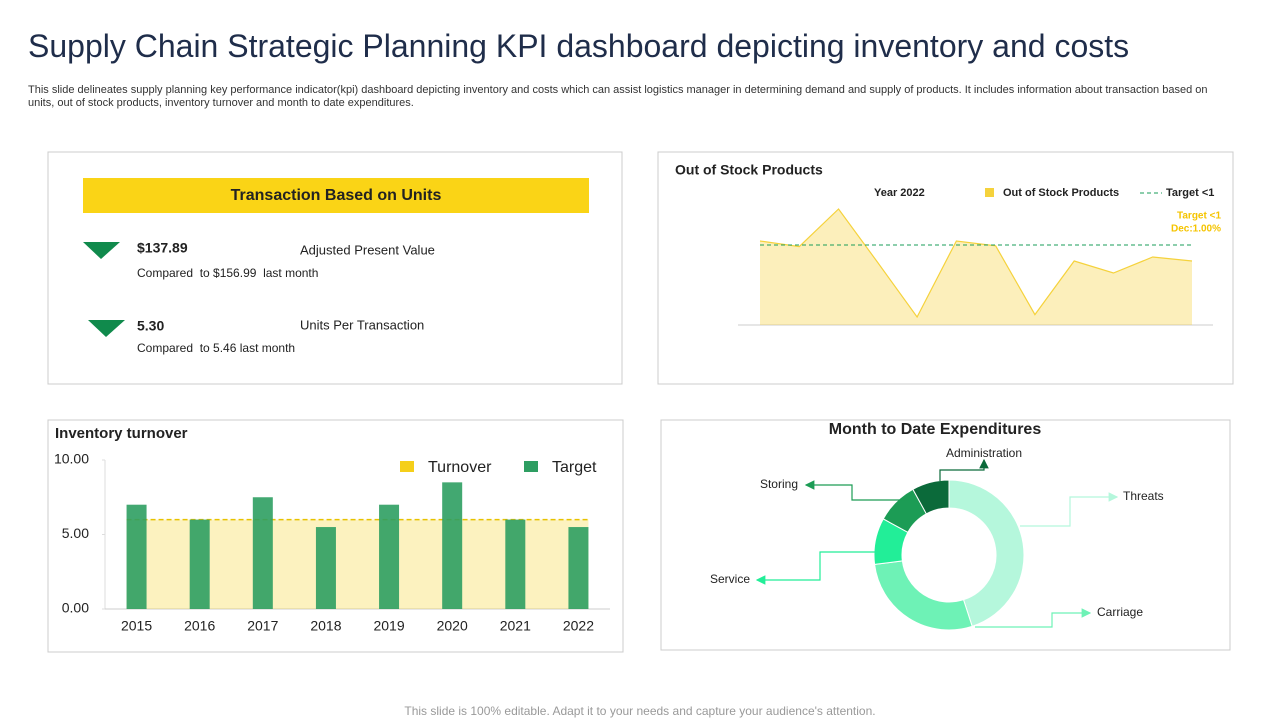 This screenshot has width=1280, height=720. I want to click on y-tick-label: 10.00, so click(71, 459).